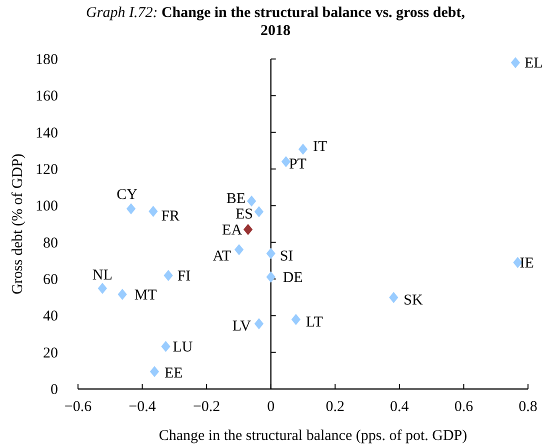  What do you see at coordinates (320, 147) in the screenshot?
I see `annotation: IT` at bounding box center [320, 147].